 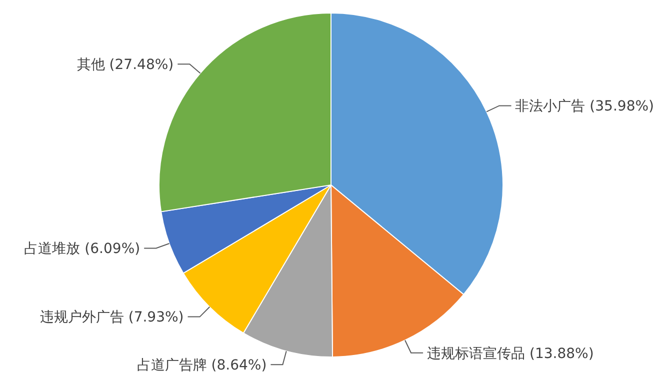 I want to click on slice-label: 非法小广告 (35.98%), so click(x=584, y=106).